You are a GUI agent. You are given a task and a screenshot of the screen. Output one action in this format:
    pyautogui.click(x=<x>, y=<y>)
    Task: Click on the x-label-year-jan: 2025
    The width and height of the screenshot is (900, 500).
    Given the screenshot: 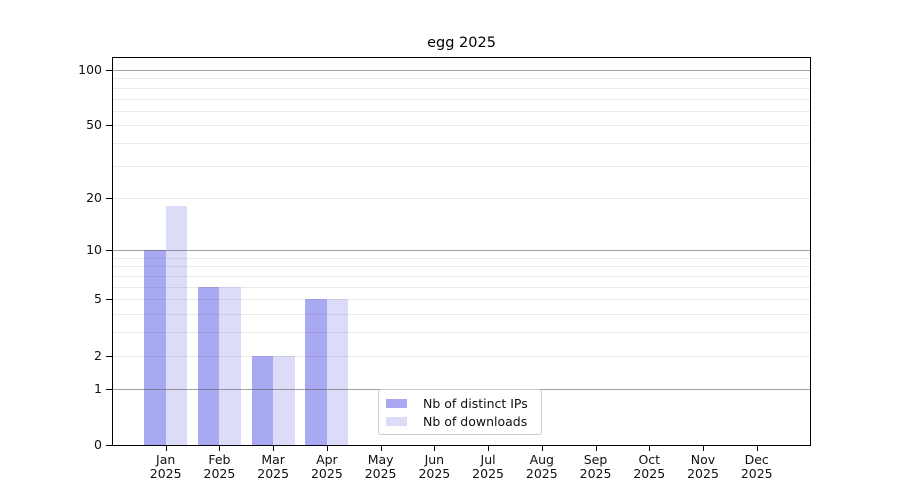 What is the action you would take?
    pyautogui.click(x=165, y=473)
    